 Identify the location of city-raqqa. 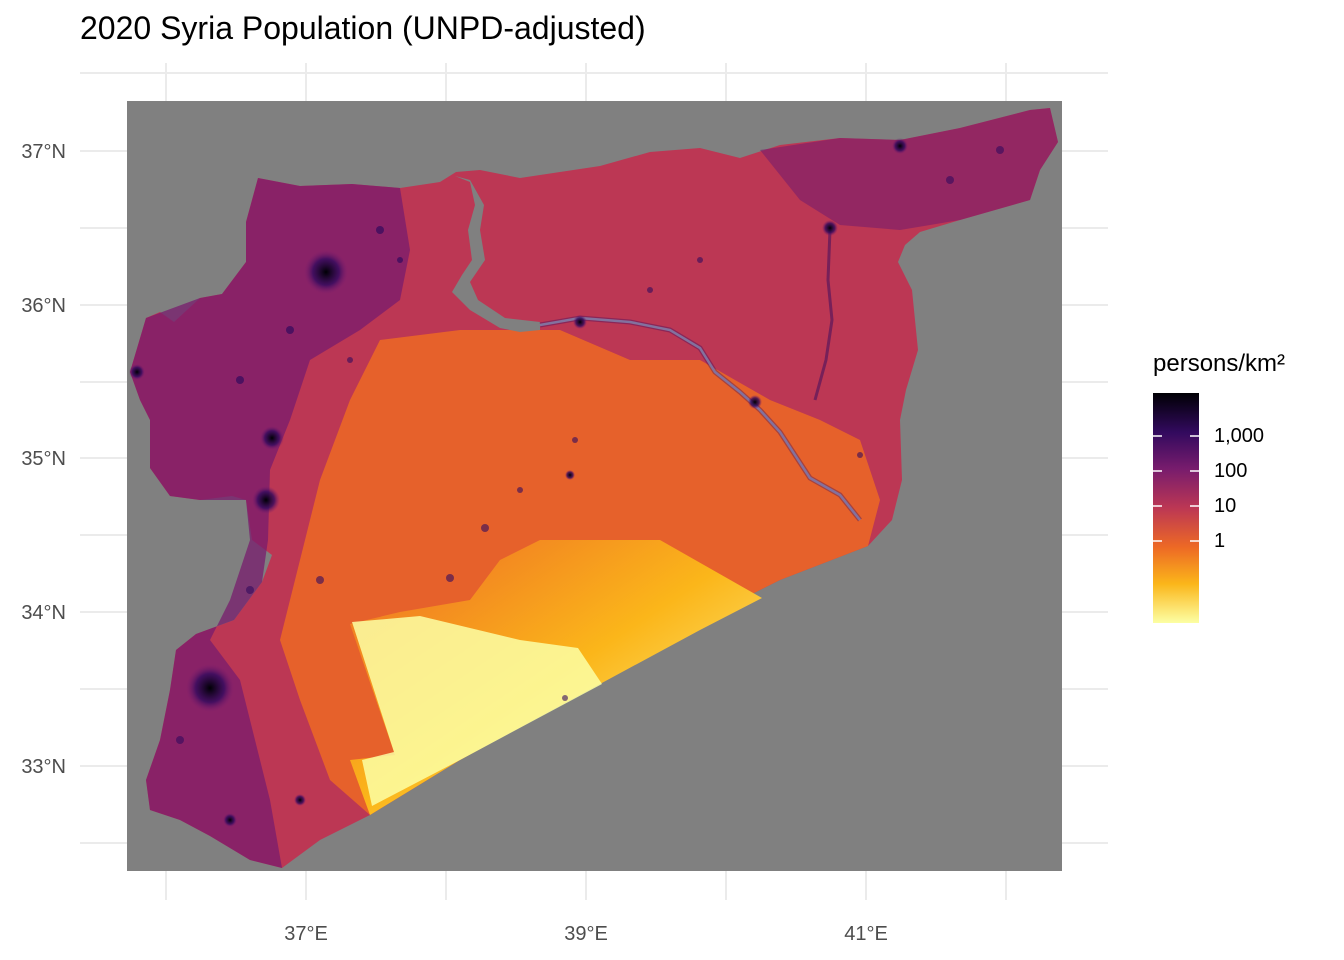
(580, 322).